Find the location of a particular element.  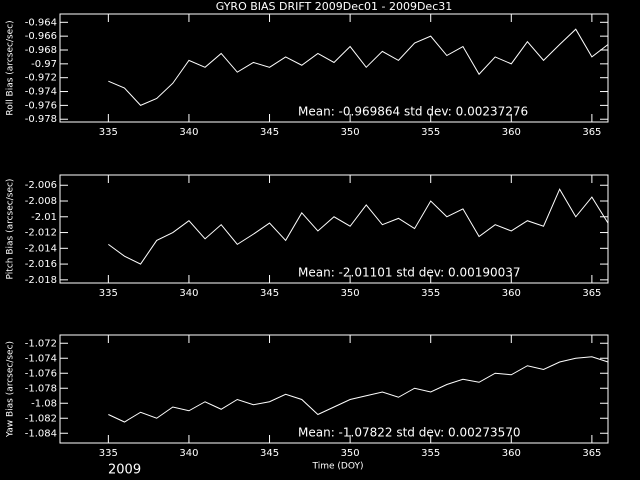

annotation: Mean: -1.07822 std dev: 0.00273570 is located at coordinates (409, 433).